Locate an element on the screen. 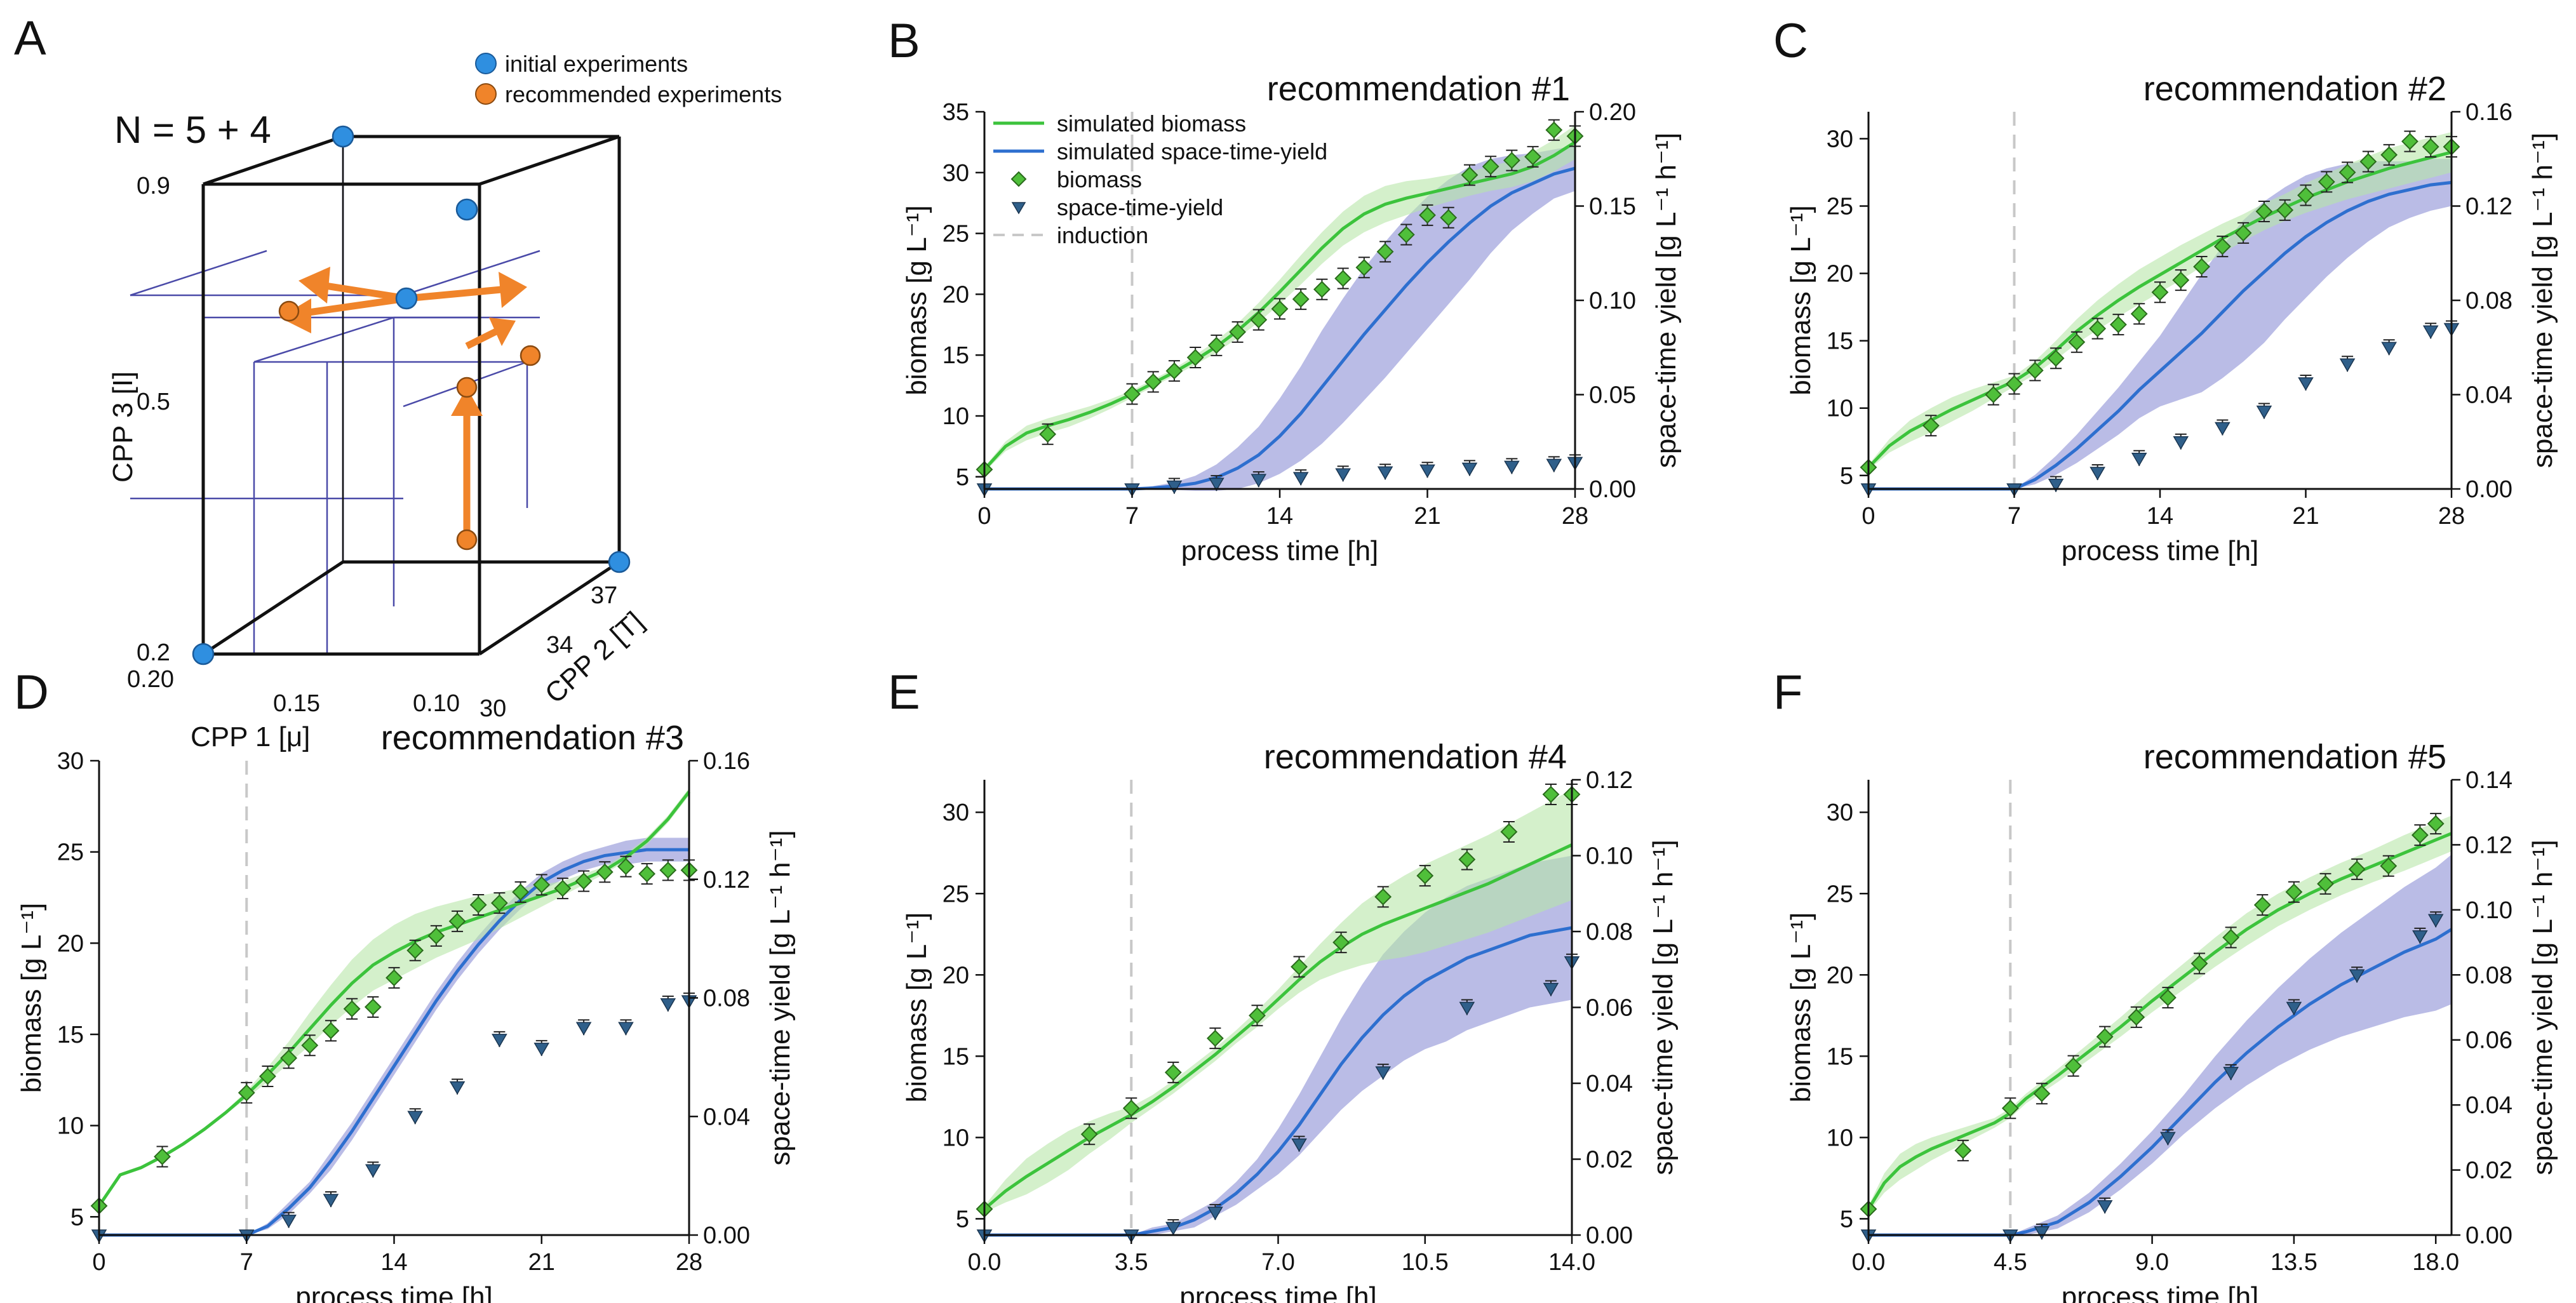 This screenshot has height=1303, width=2576. legend-recommended-label: recommended experiments is located at coordinates (643, 94).